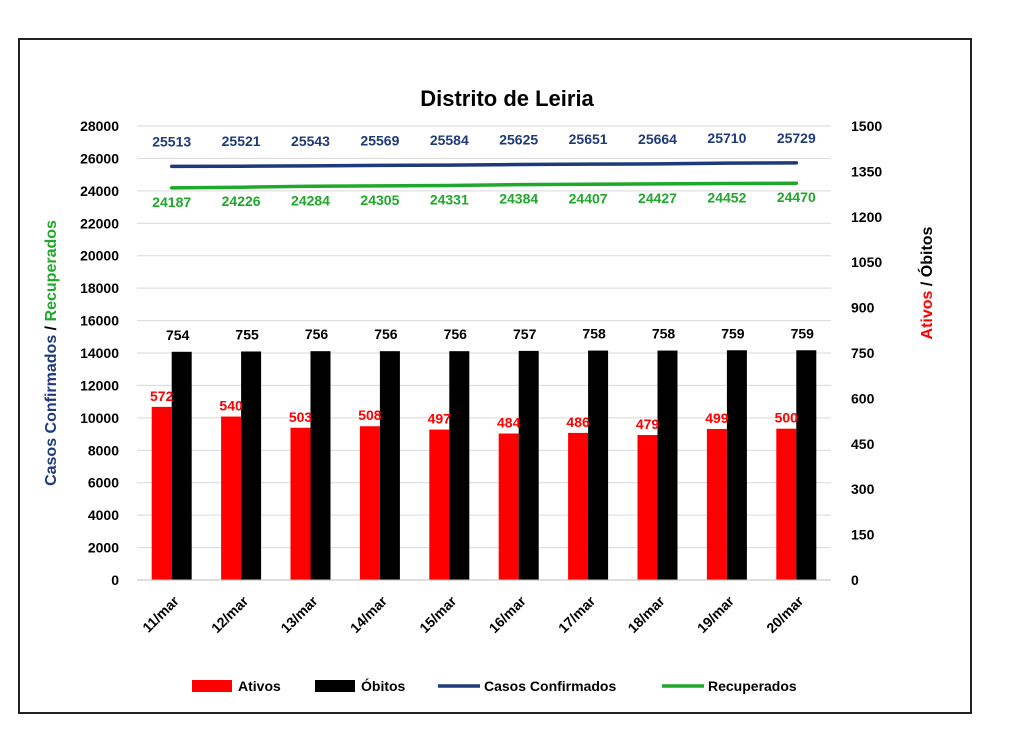 The height and width of the screenshot is (752, 1024). What do you see at coordinates (230, 614) in the screenshot?
I see `x-tick-label: 12/mar` at bounding box center [230, 614].